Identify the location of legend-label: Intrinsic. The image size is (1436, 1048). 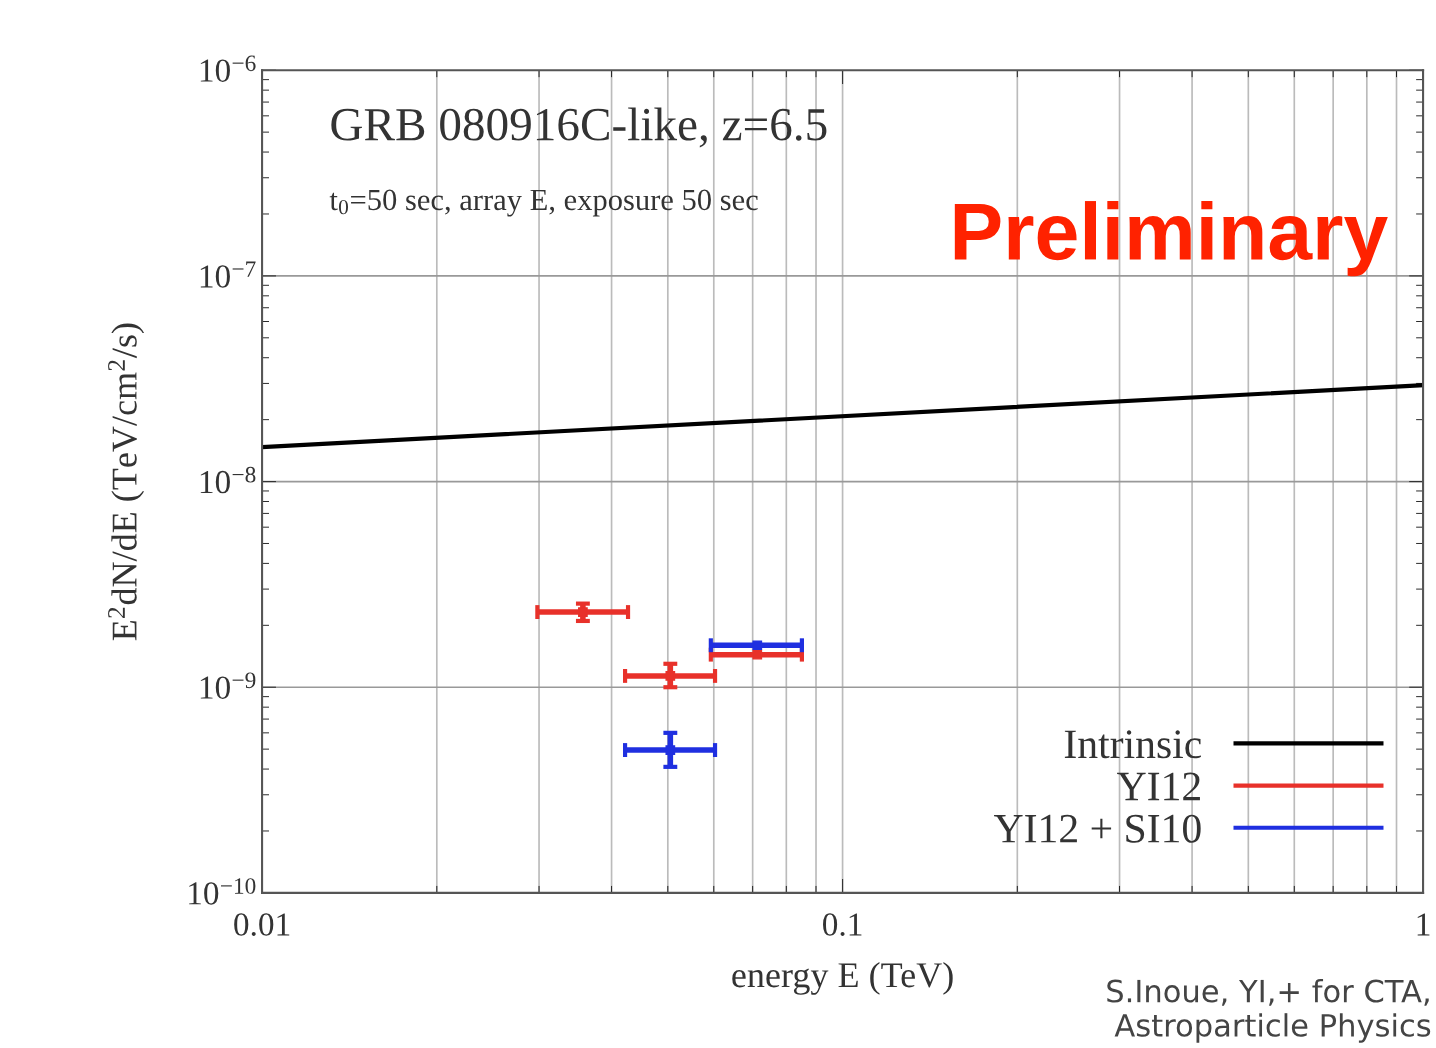
(1132, 744).